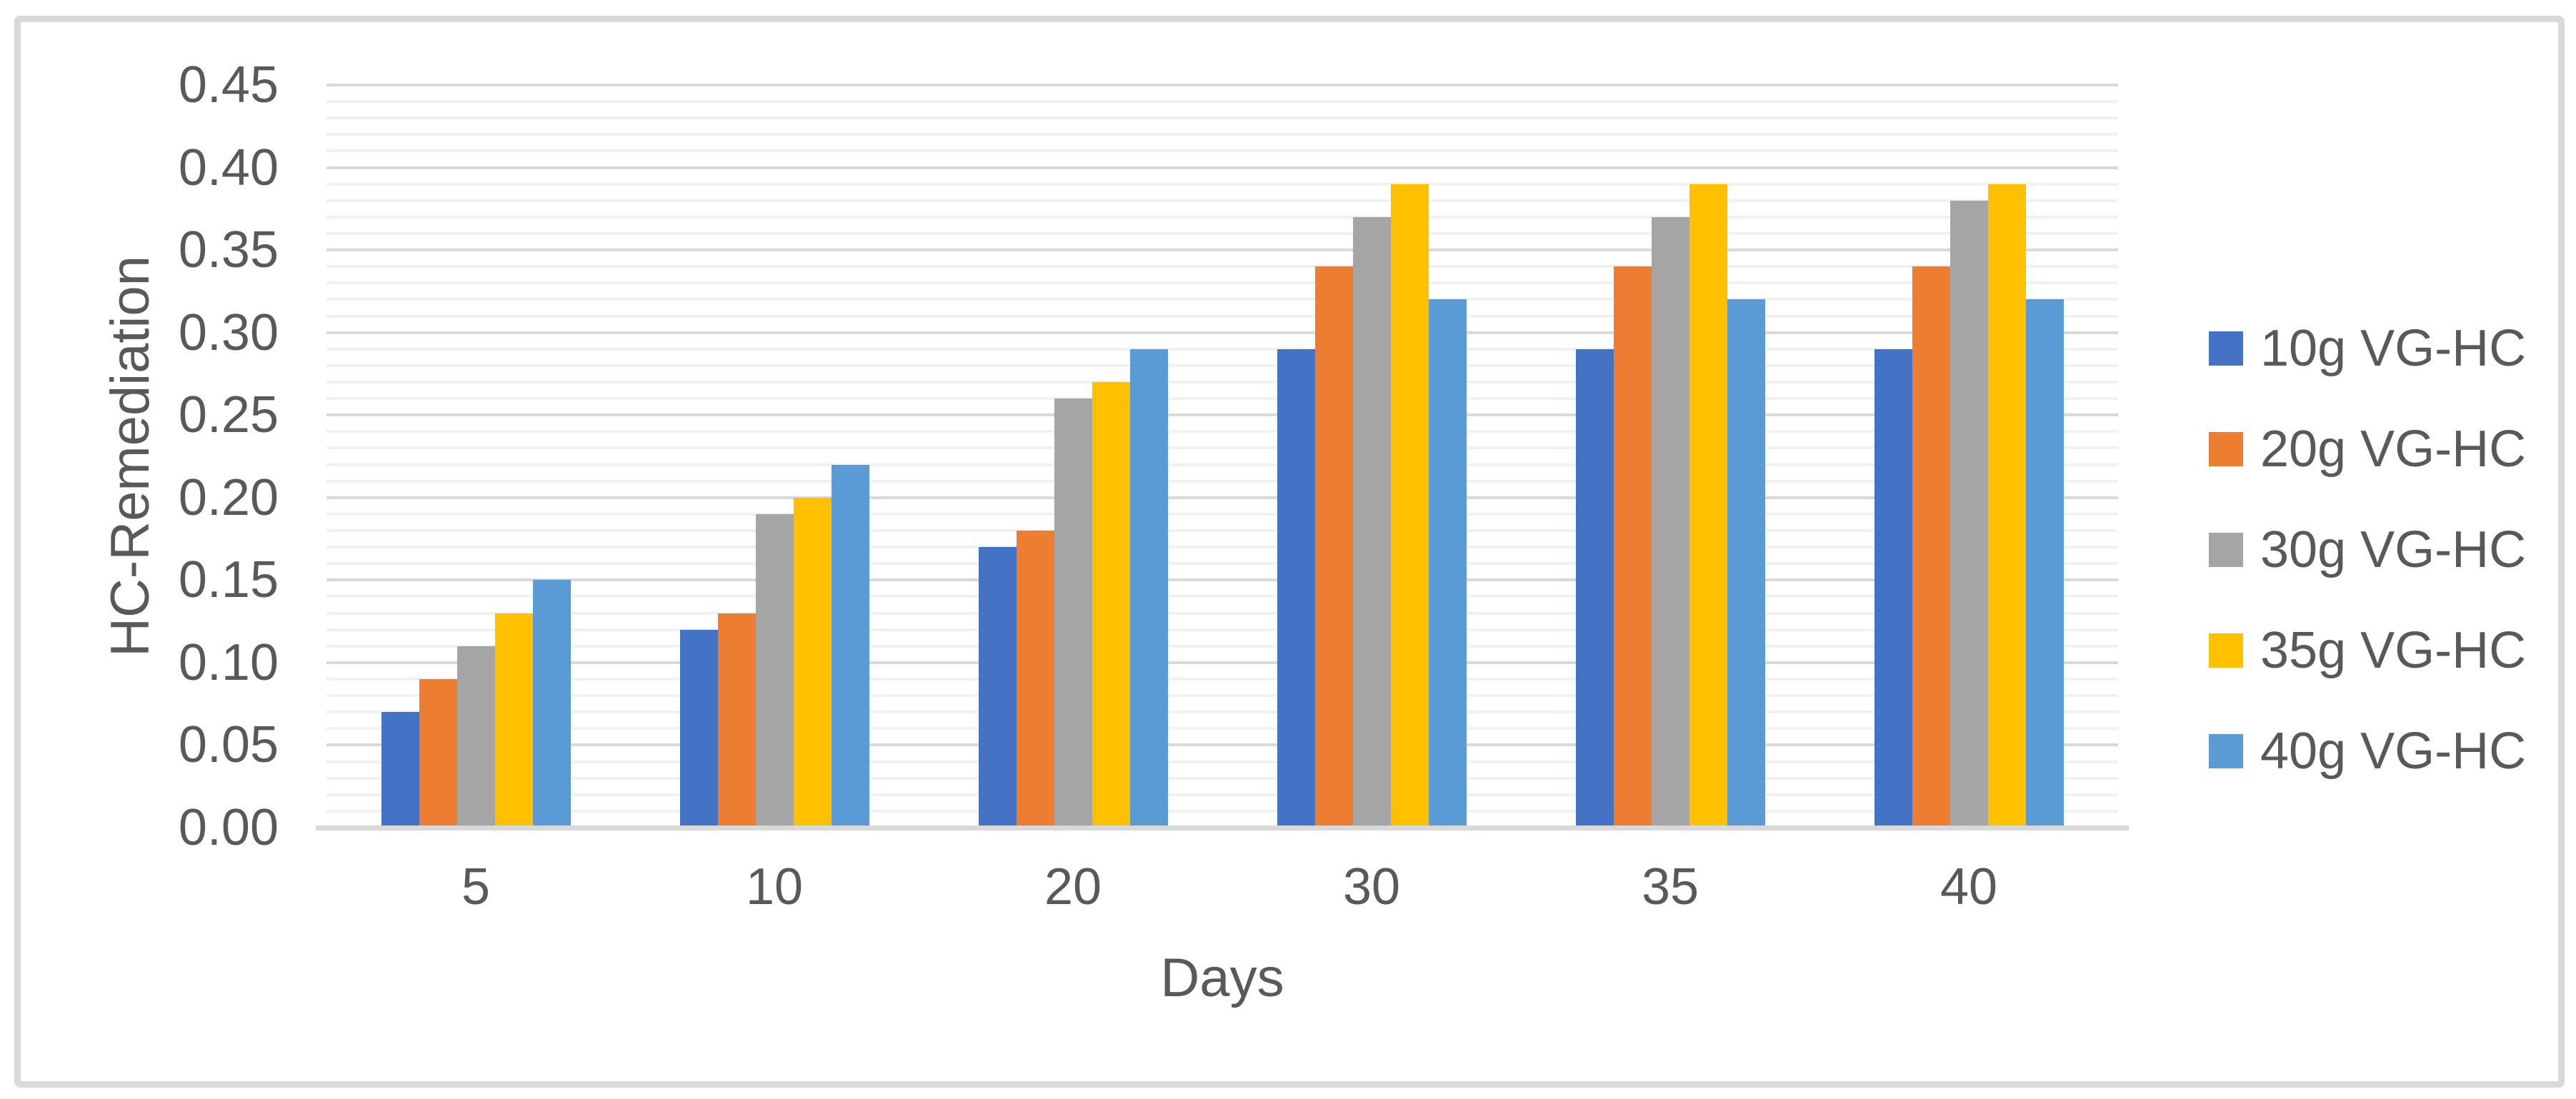 The image size is (2576, 1099). What do you see at coordinates (2367, 550) in the screenshot?
I see `legend-item: 30g VG-HC` at bounding box center [2367, 550].